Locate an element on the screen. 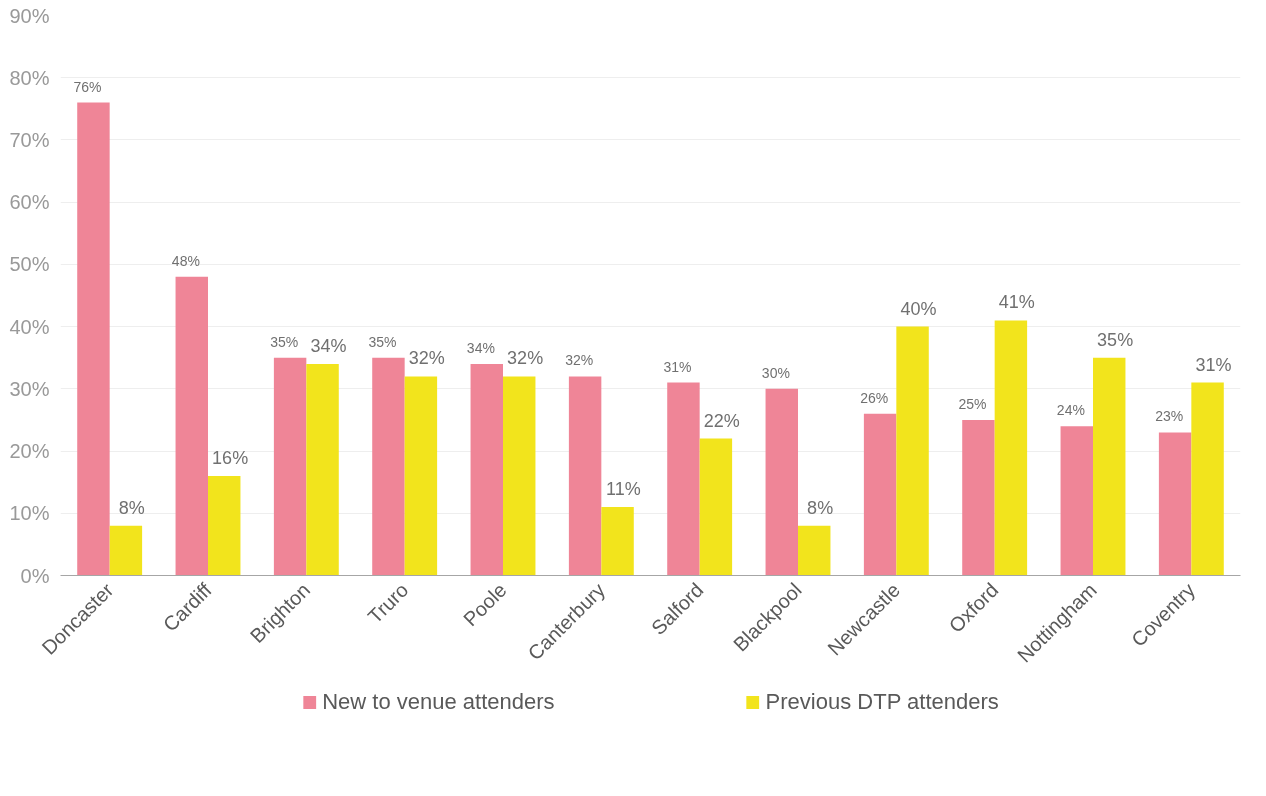 This screenshot has width=1266, height=796. data-label: 40% is located at coordinates (918, 308).